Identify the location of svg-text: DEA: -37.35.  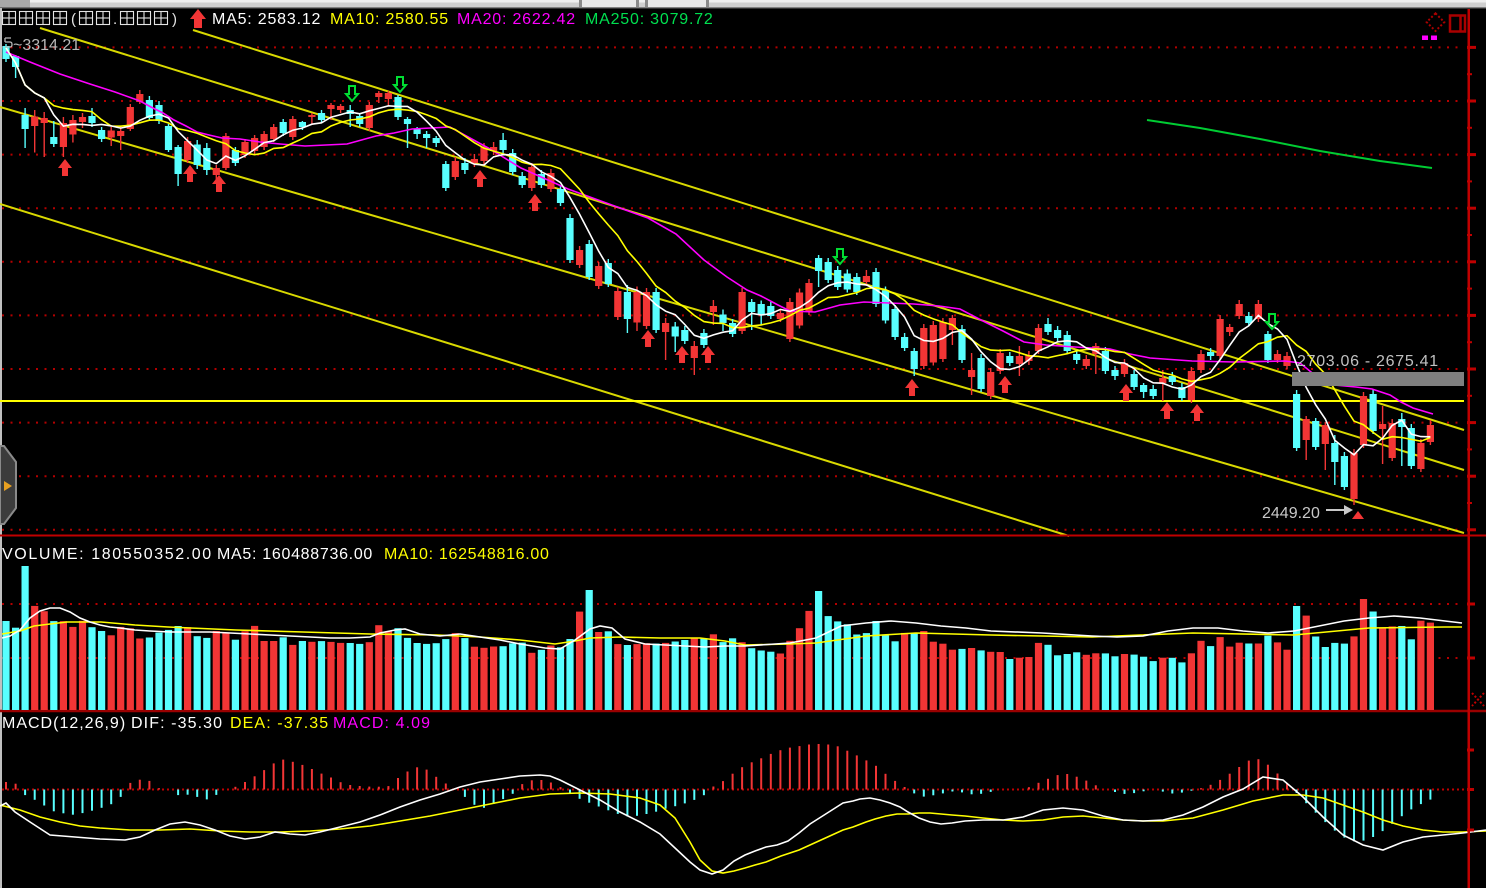
(279, 723).